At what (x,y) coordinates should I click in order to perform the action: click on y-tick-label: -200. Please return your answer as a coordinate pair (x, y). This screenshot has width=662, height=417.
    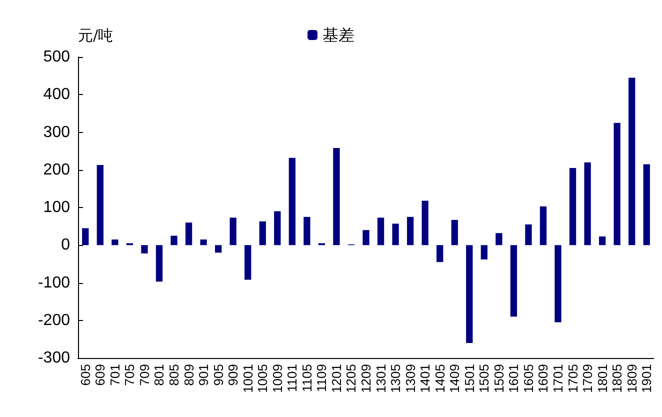
    Looking at the image, I should click on (54, 320).